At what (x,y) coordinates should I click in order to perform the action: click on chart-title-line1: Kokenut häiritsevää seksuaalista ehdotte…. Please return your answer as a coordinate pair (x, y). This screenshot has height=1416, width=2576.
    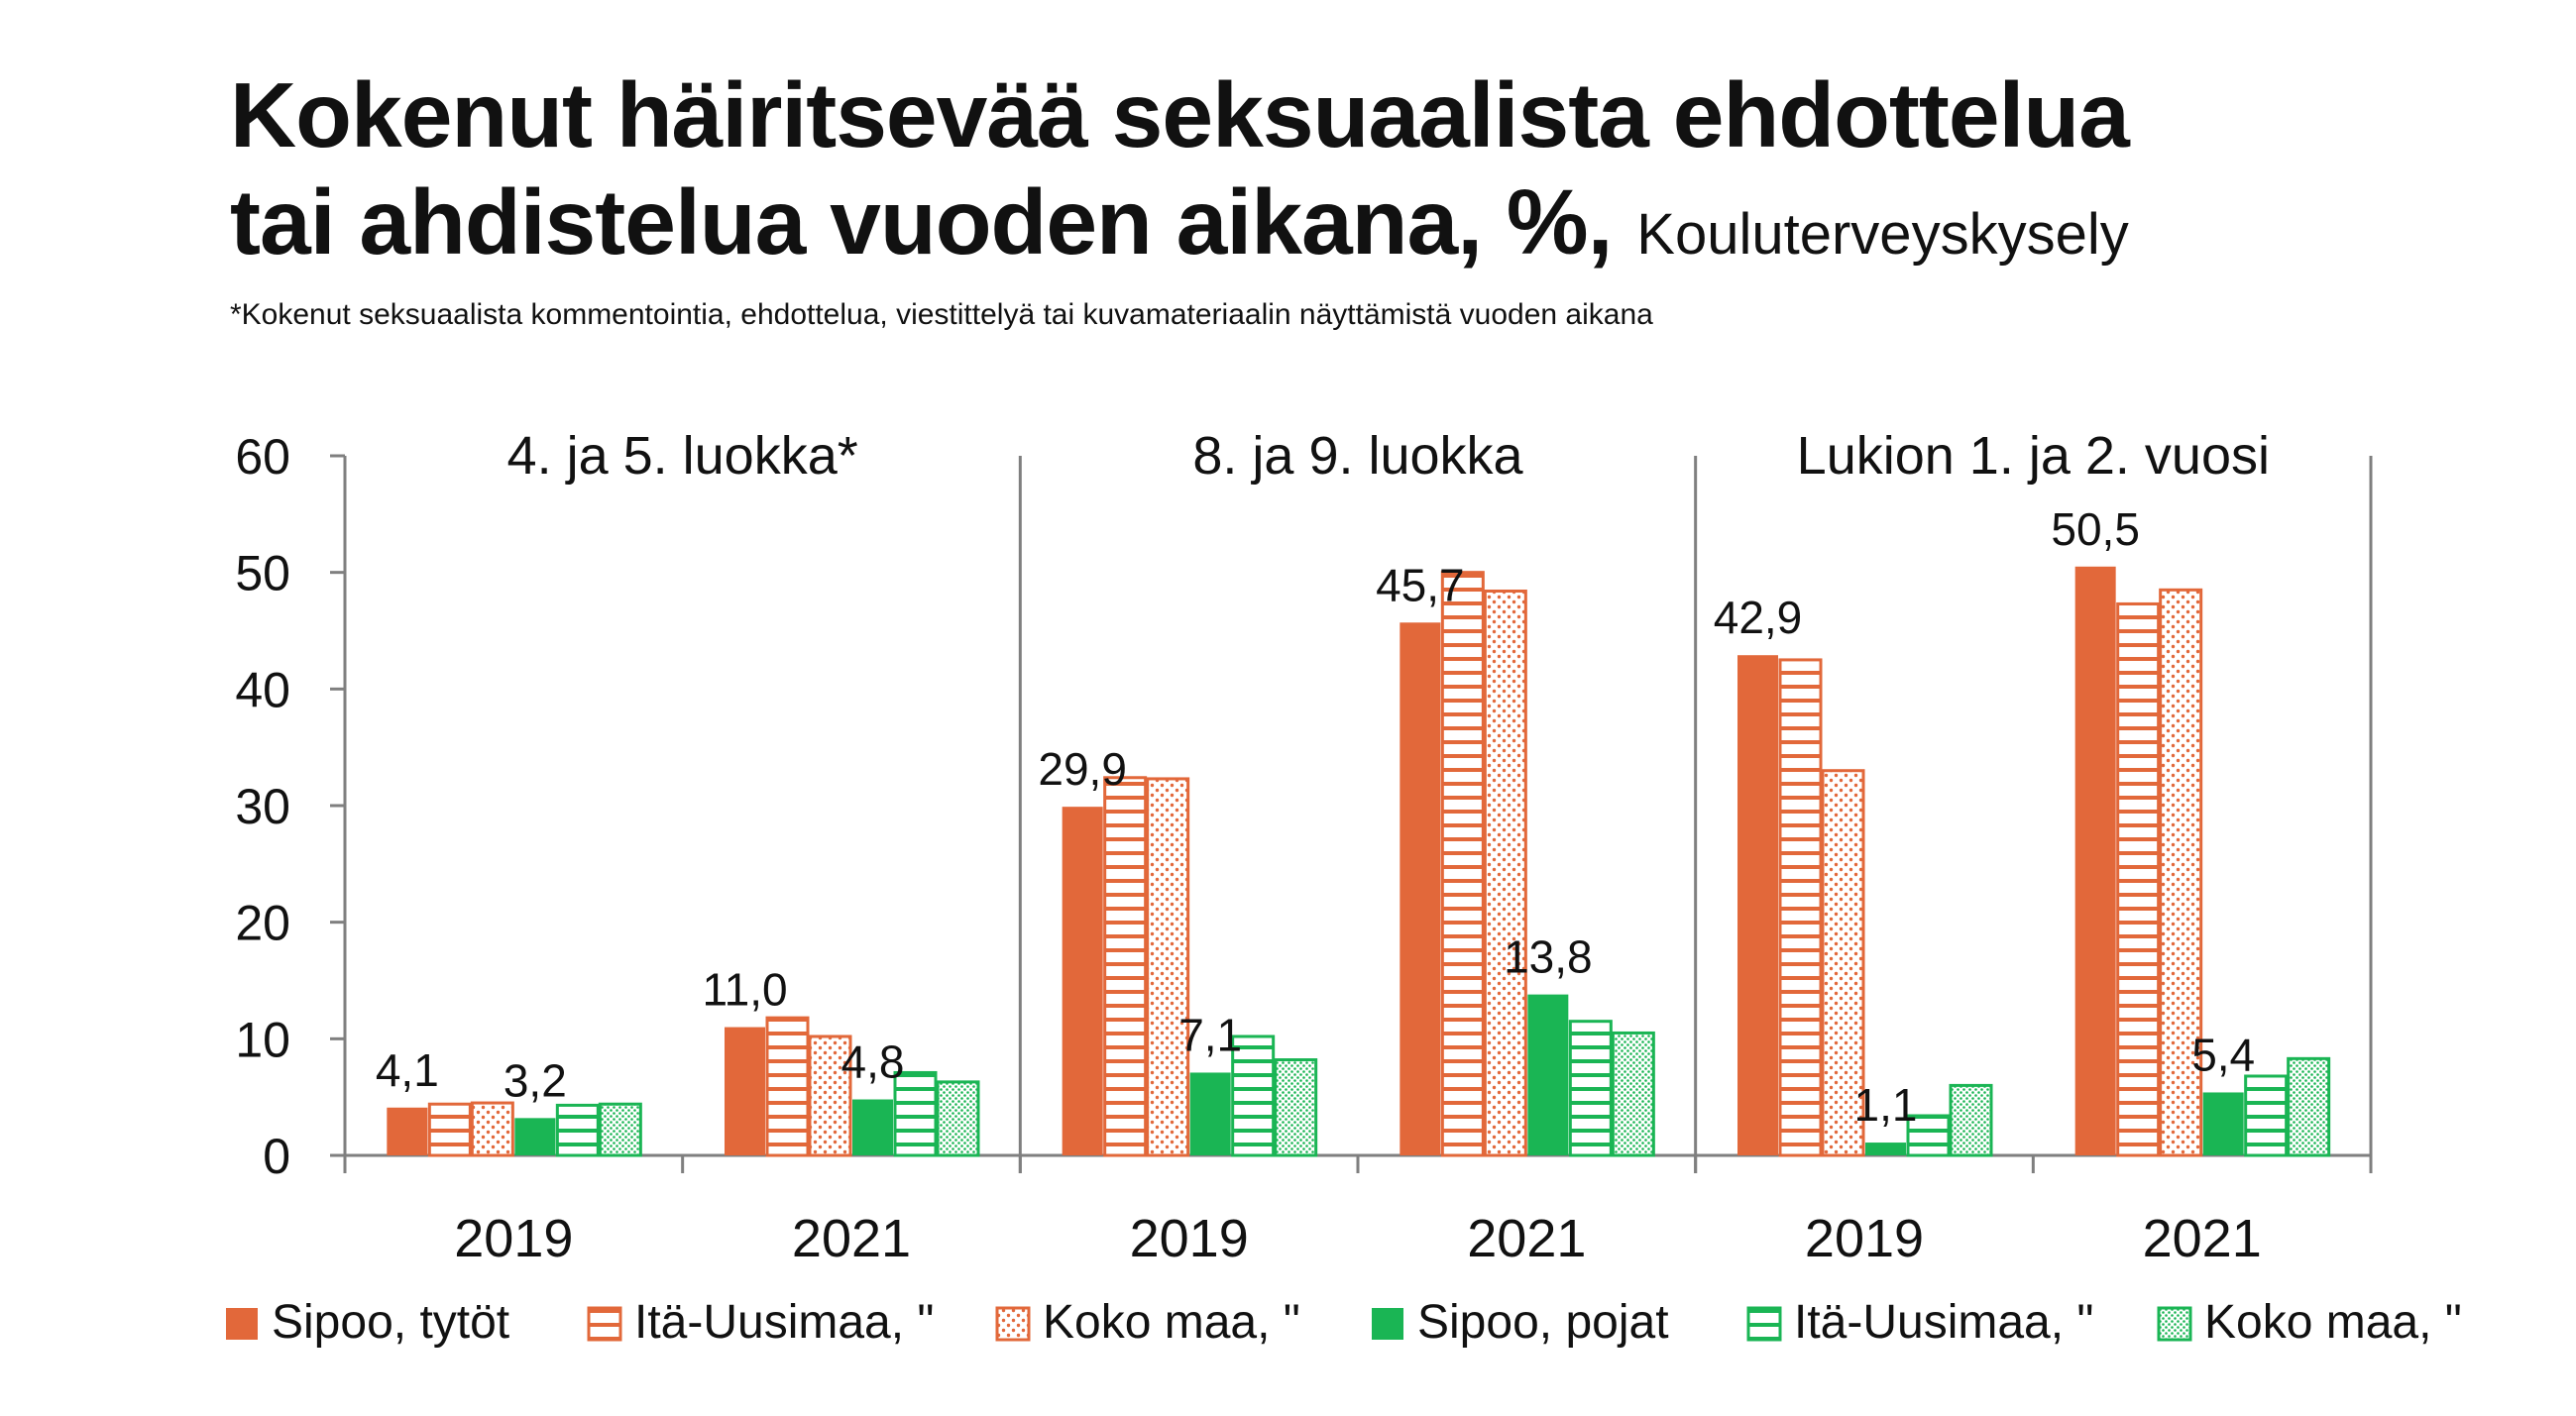
    Looking at the image, I should click on (1180, 114).